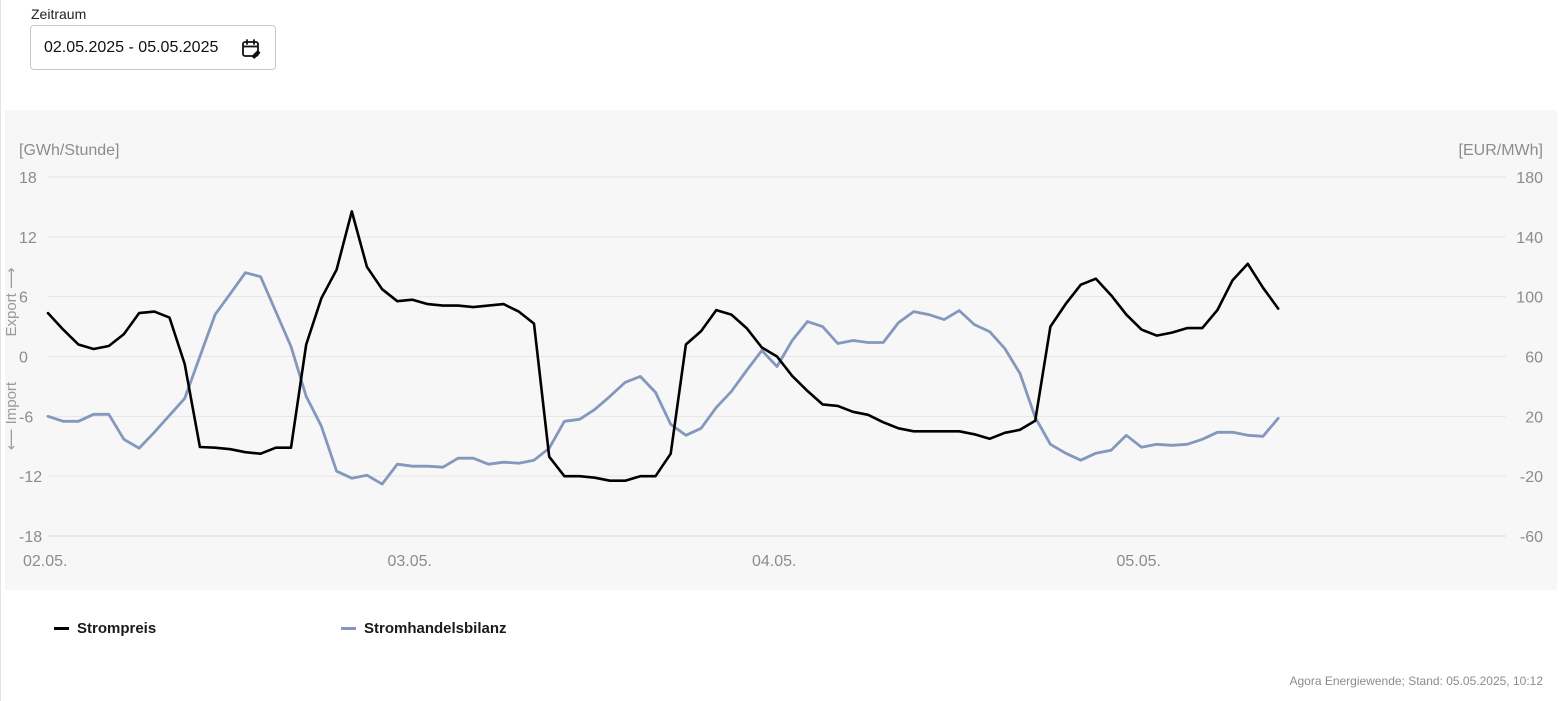 The height and width of the screenshot is (701, 1562). Describe the element at coordinates (59, 14) in the screenshot. I see `period-label: Zeitraum` at that location.